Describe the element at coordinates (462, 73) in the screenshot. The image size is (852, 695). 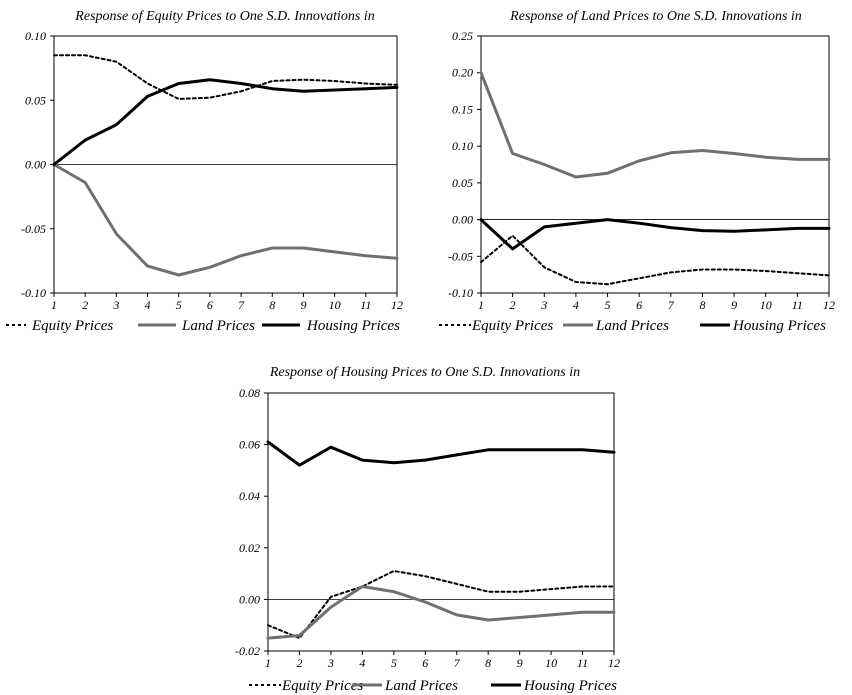
I see `y-tick-label: 0.20` at that location.